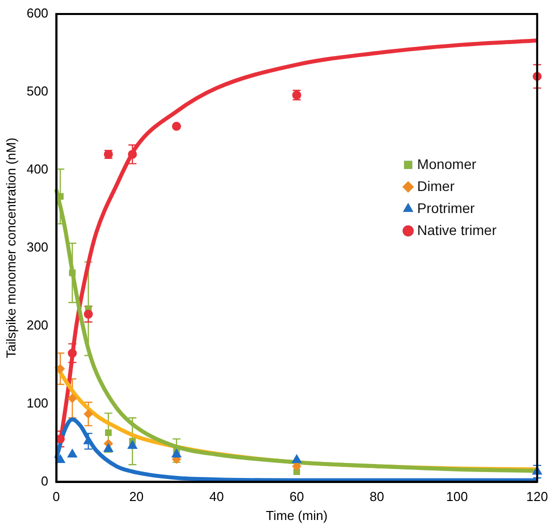 This screenshot has height=524, width=551. I want to click on y-axis-title: Tailspike monomer concentration (nM), so click(10, 248).